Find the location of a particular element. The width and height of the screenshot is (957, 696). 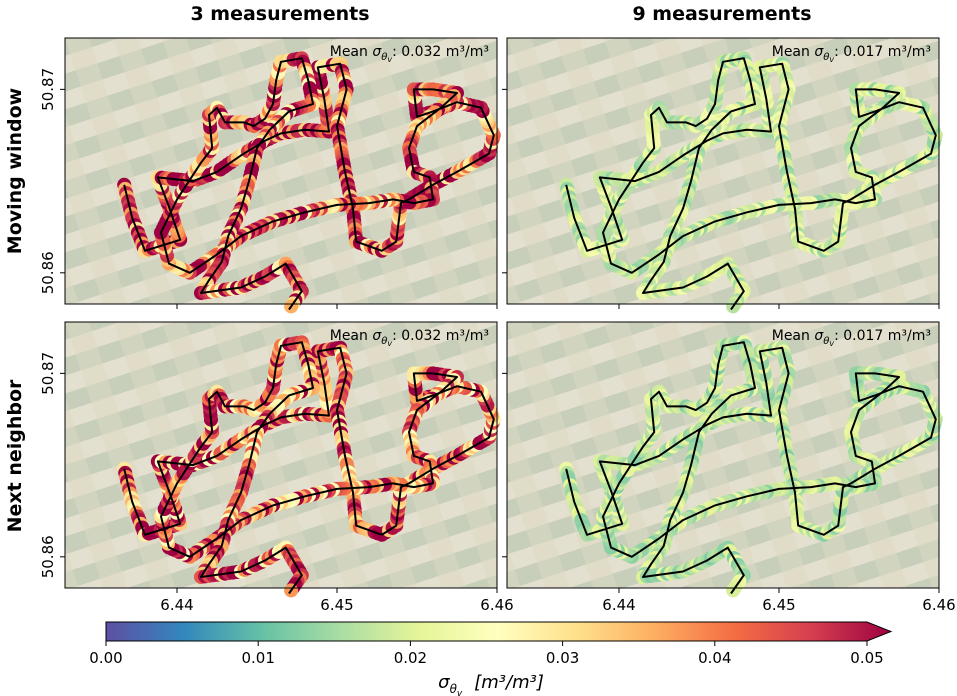

colorbar-tick-label: 0.02 is located at coordinates (410, 658).